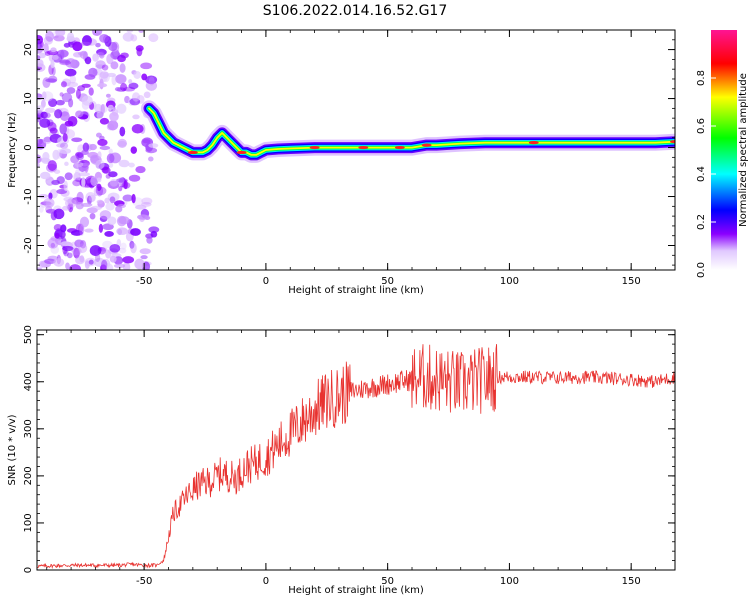 Image resolution: width=750 pixels, height=600 pixels. What do you see at coordinates (98, 150) in the screenshot?
I see `noise-blobs` at bounding box center [98, 150].